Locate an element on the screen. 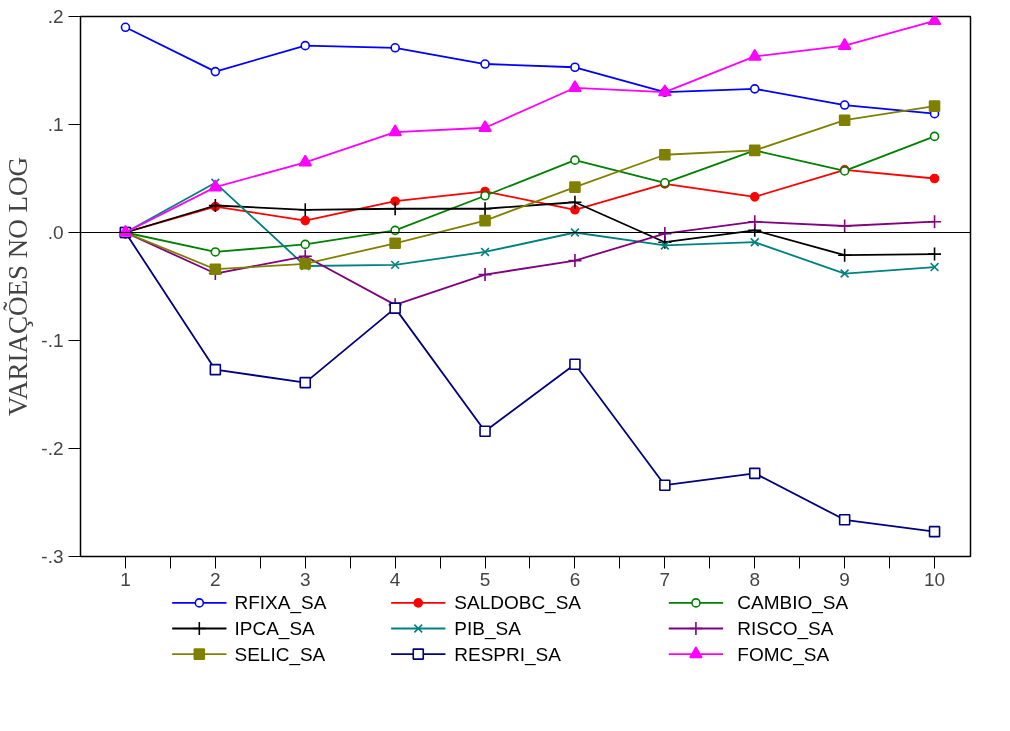 Image resolution: width=1010 pixels, height=731 pixels. x-tick-label: 4 is located at coordinates (395, 579).